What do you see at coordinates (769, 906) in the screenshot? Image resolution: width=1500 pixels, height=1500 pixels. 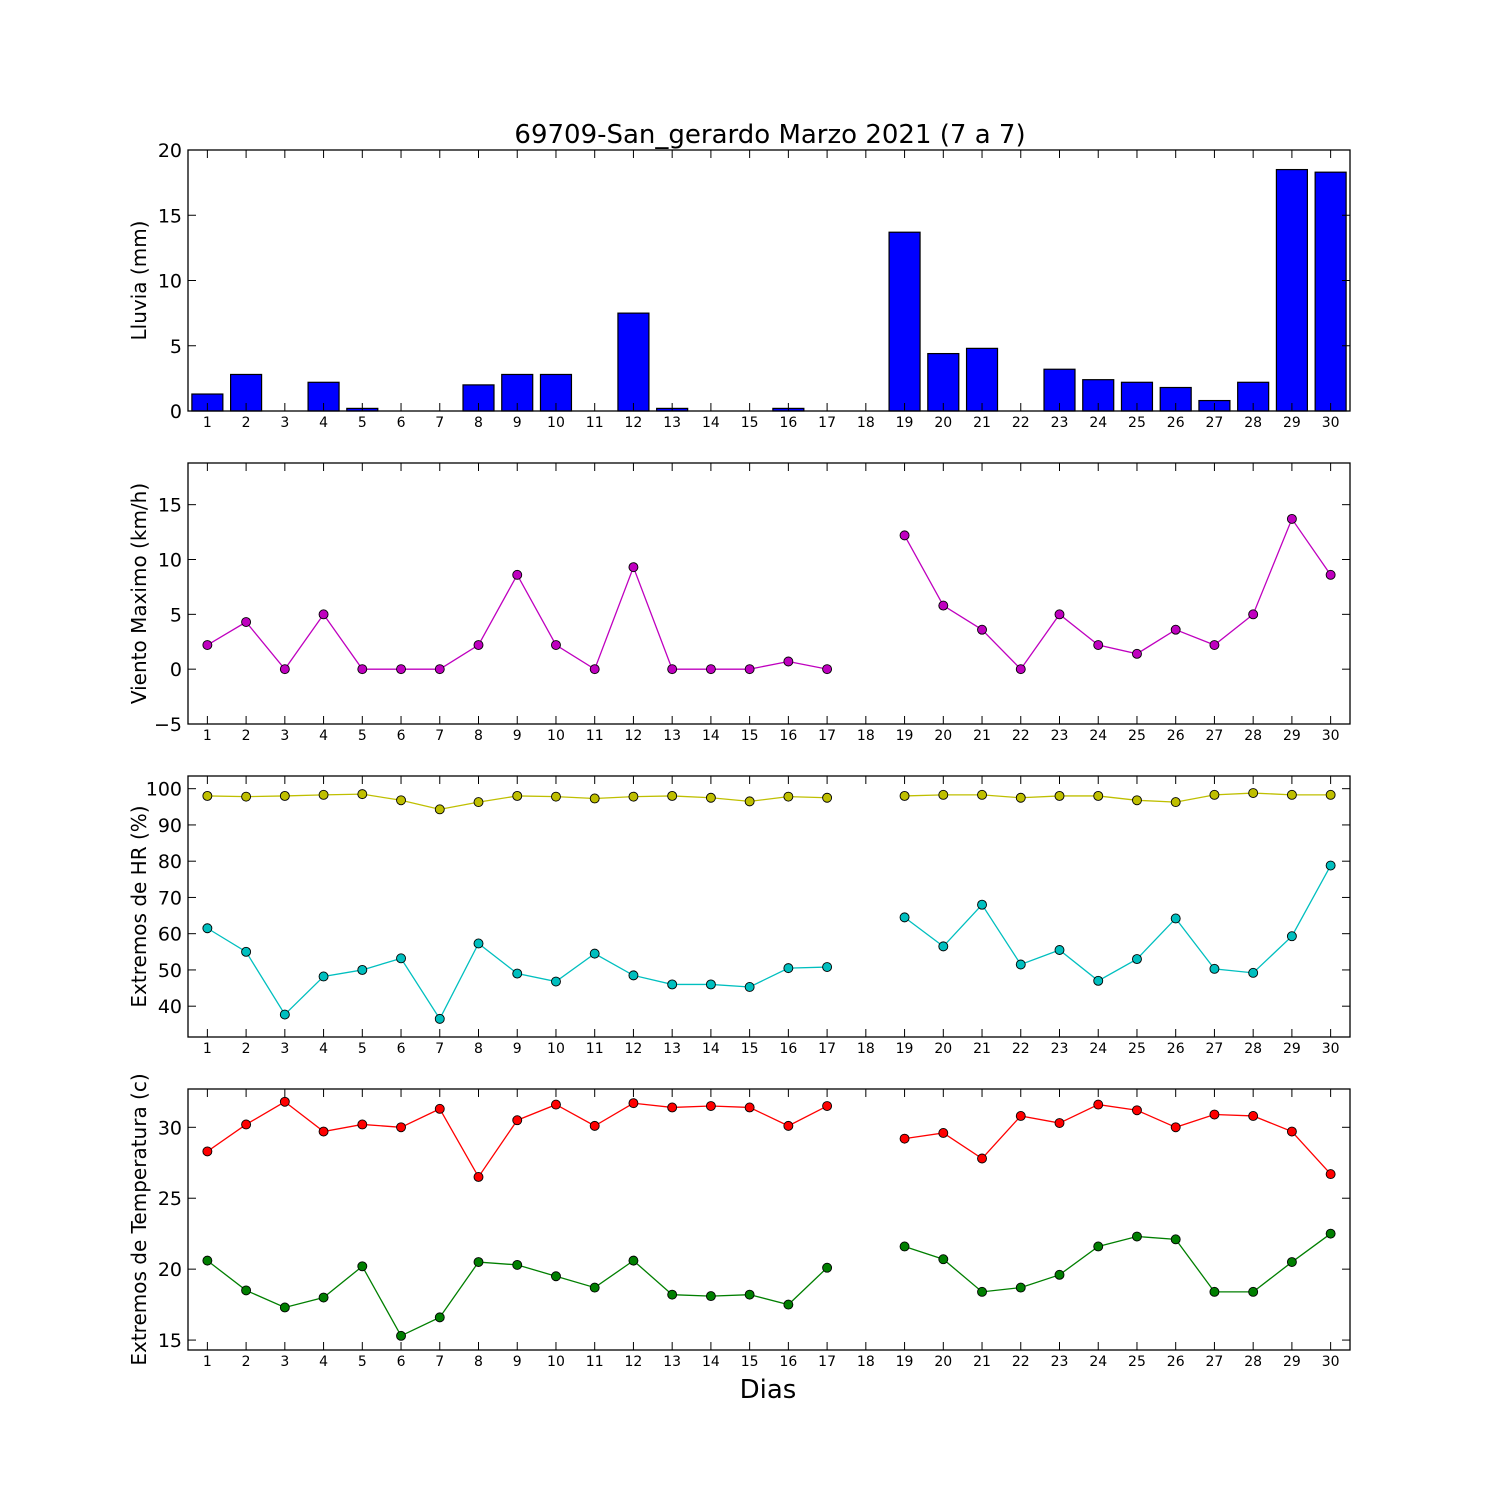 I see `panel-hr-frame` at bounding box center [769, 906].